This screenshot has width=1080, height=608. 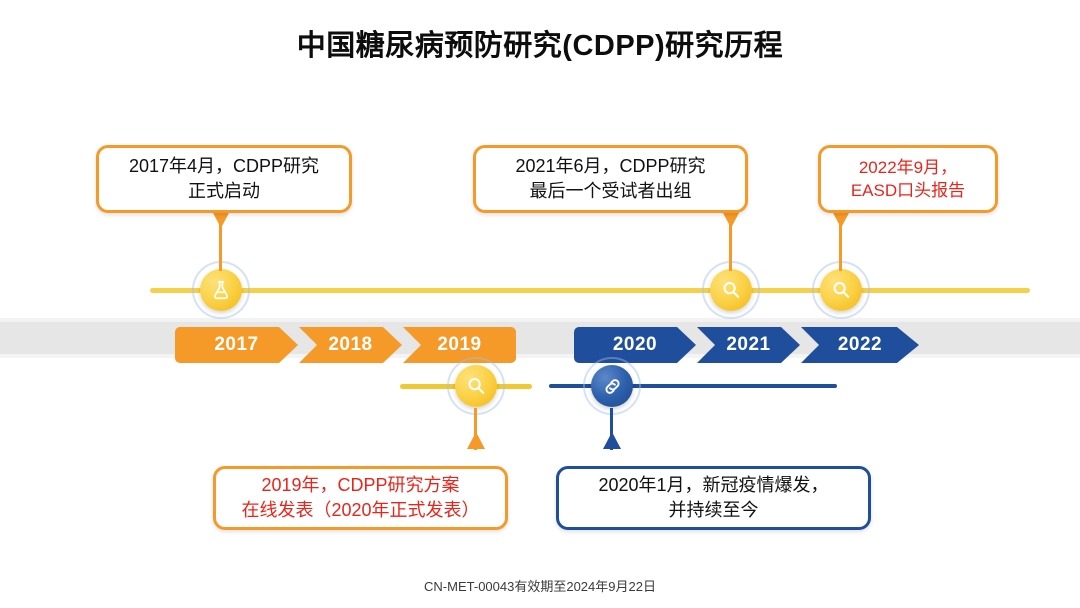 I want to click on callout-2020-line2: 并持续至今, so click(x=713, y=510).